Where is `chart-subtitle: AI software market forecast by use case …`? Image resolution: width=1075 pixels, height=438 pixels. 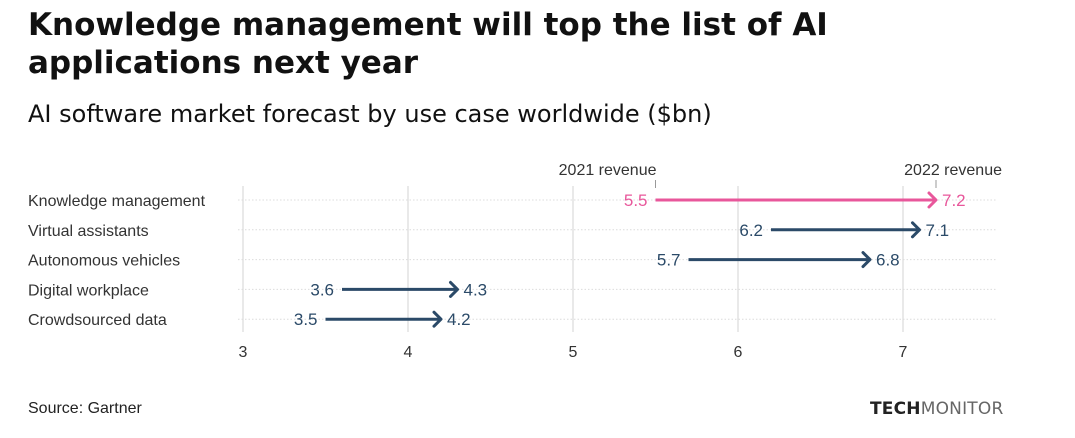
chart-subtitle: AI software market forecast by use case … is located at coordinates (370, 114).